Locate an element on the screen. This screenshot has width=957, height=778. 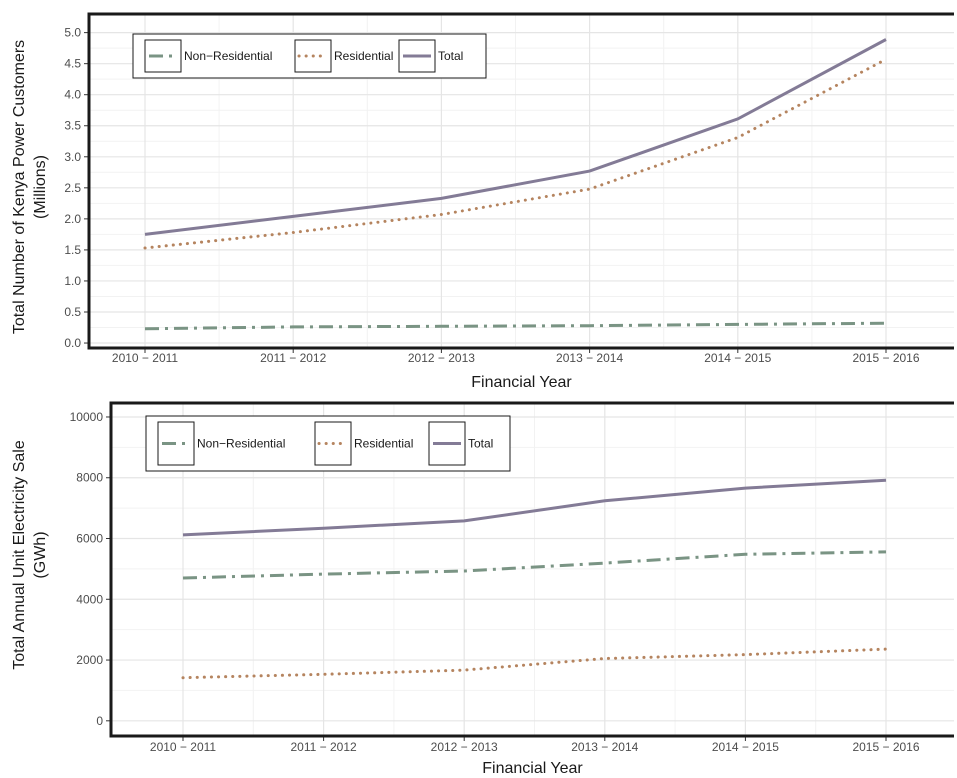
y-tick-label: 10000 is located at coordinates (87, 417).